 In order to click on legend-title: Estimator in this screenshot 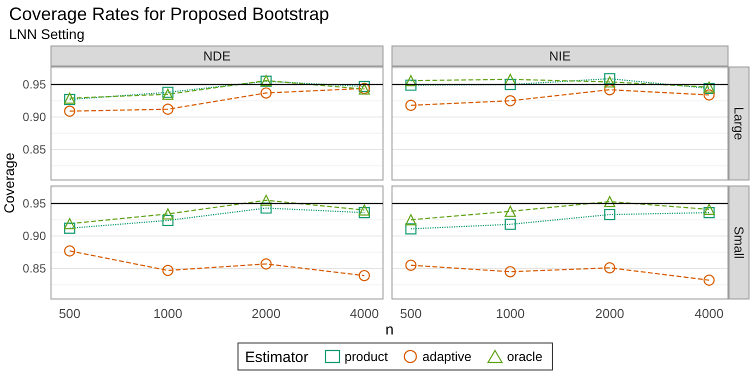, I will do `click(276, 357)`.